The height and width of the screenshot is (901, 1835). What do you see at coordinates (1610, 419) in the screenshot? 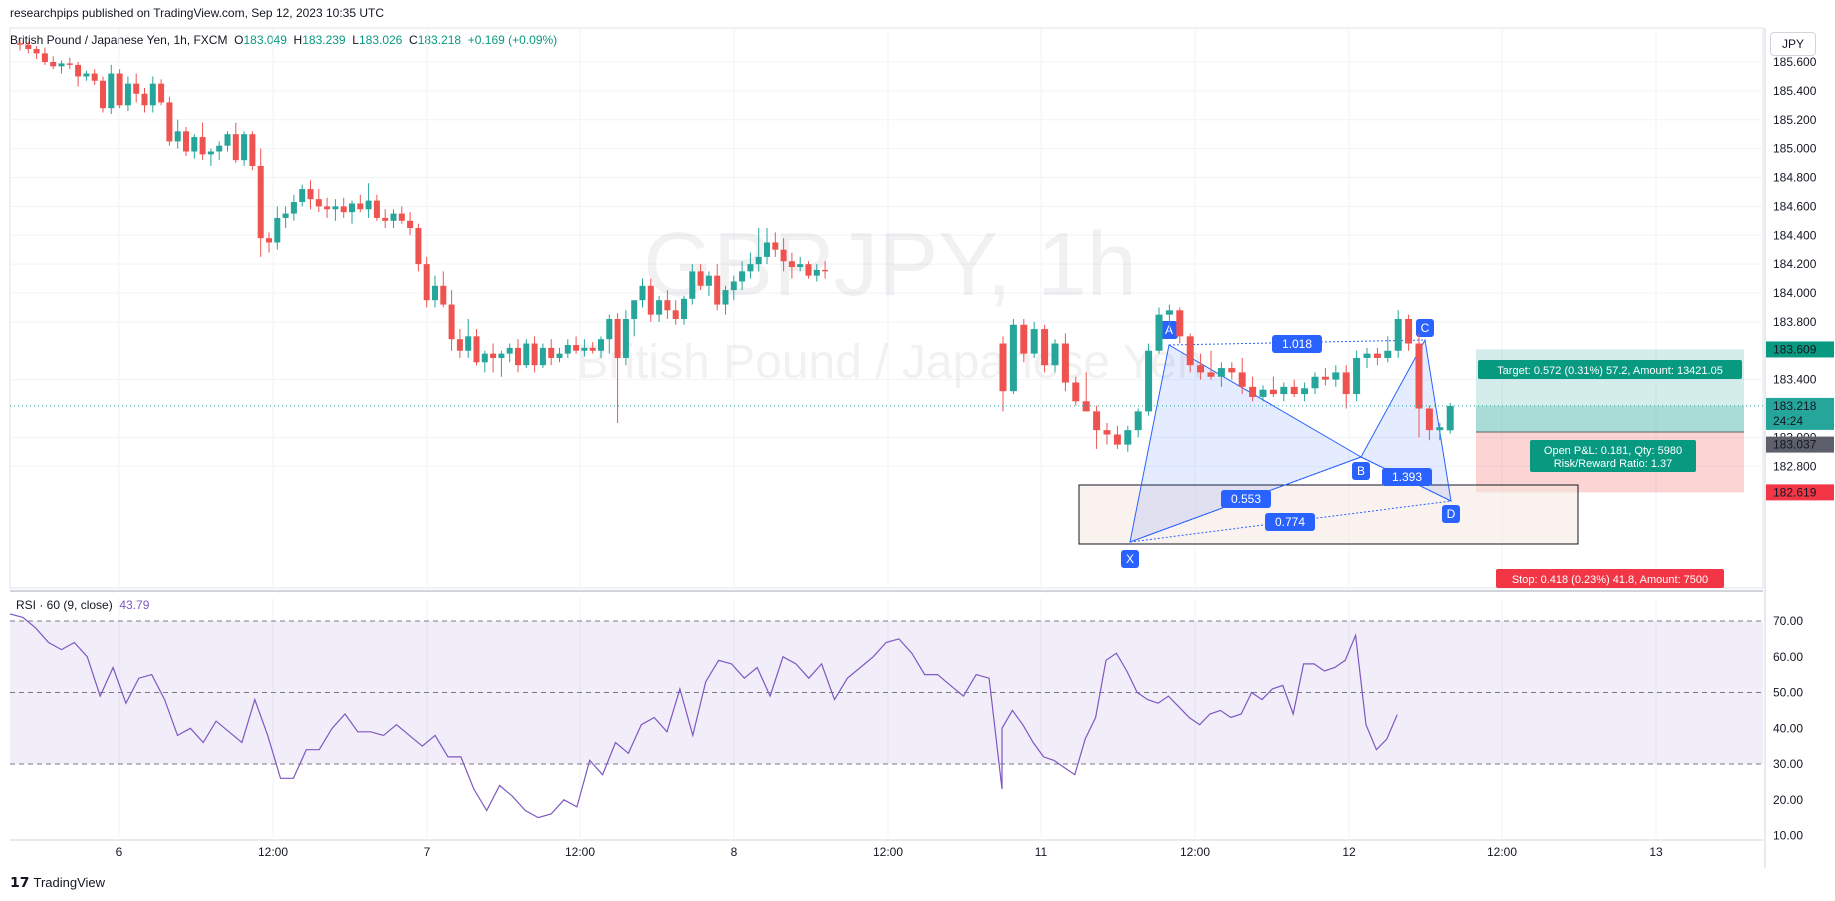
I see `open-pnl-zone` at bounding box center [1610, 419].